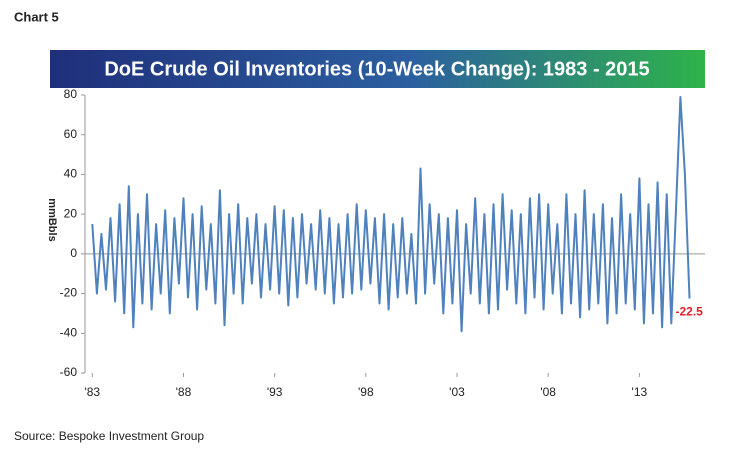 This screenshot has height=459, width=750. I want to click on y-tick-label: 60, so click(71, 134).